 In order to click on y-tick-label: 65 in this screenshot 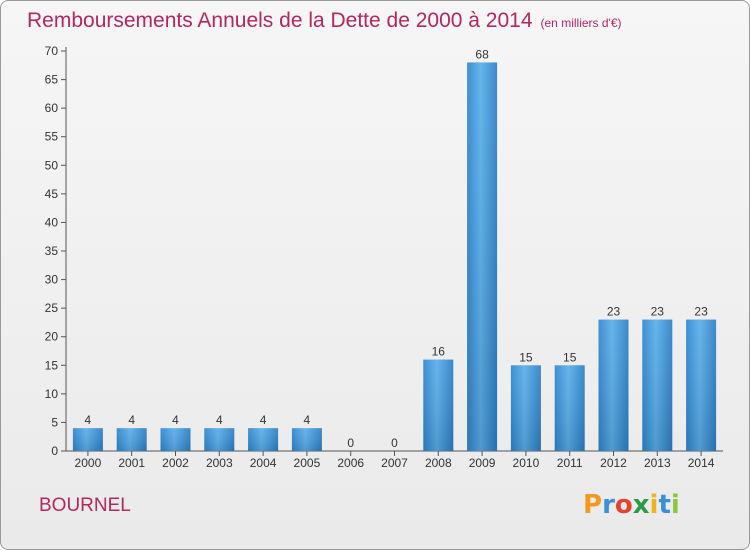, I will do `click(52, 80)`.